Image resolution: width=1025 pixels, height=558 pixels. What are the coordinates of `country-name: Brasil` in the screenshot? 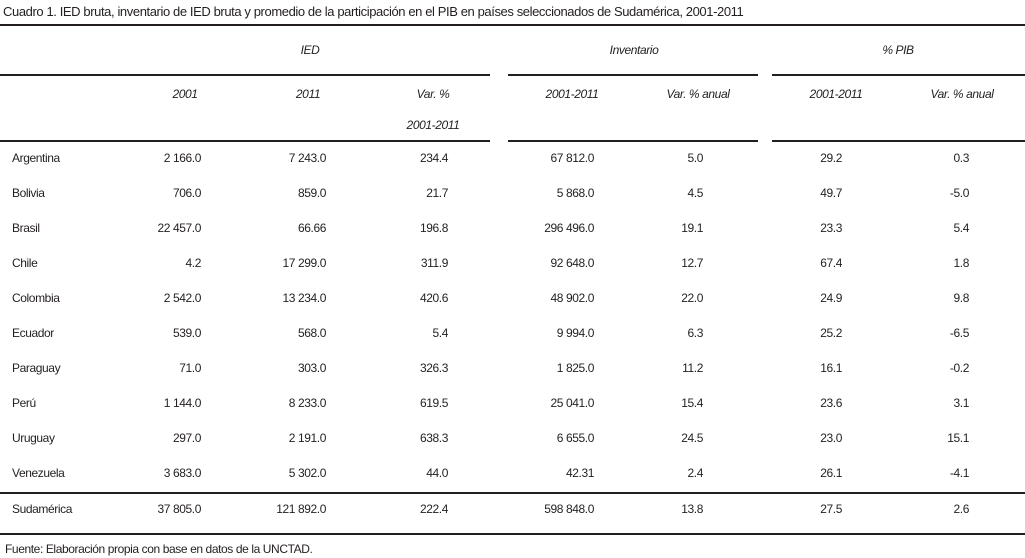 It's located at (26, 228).